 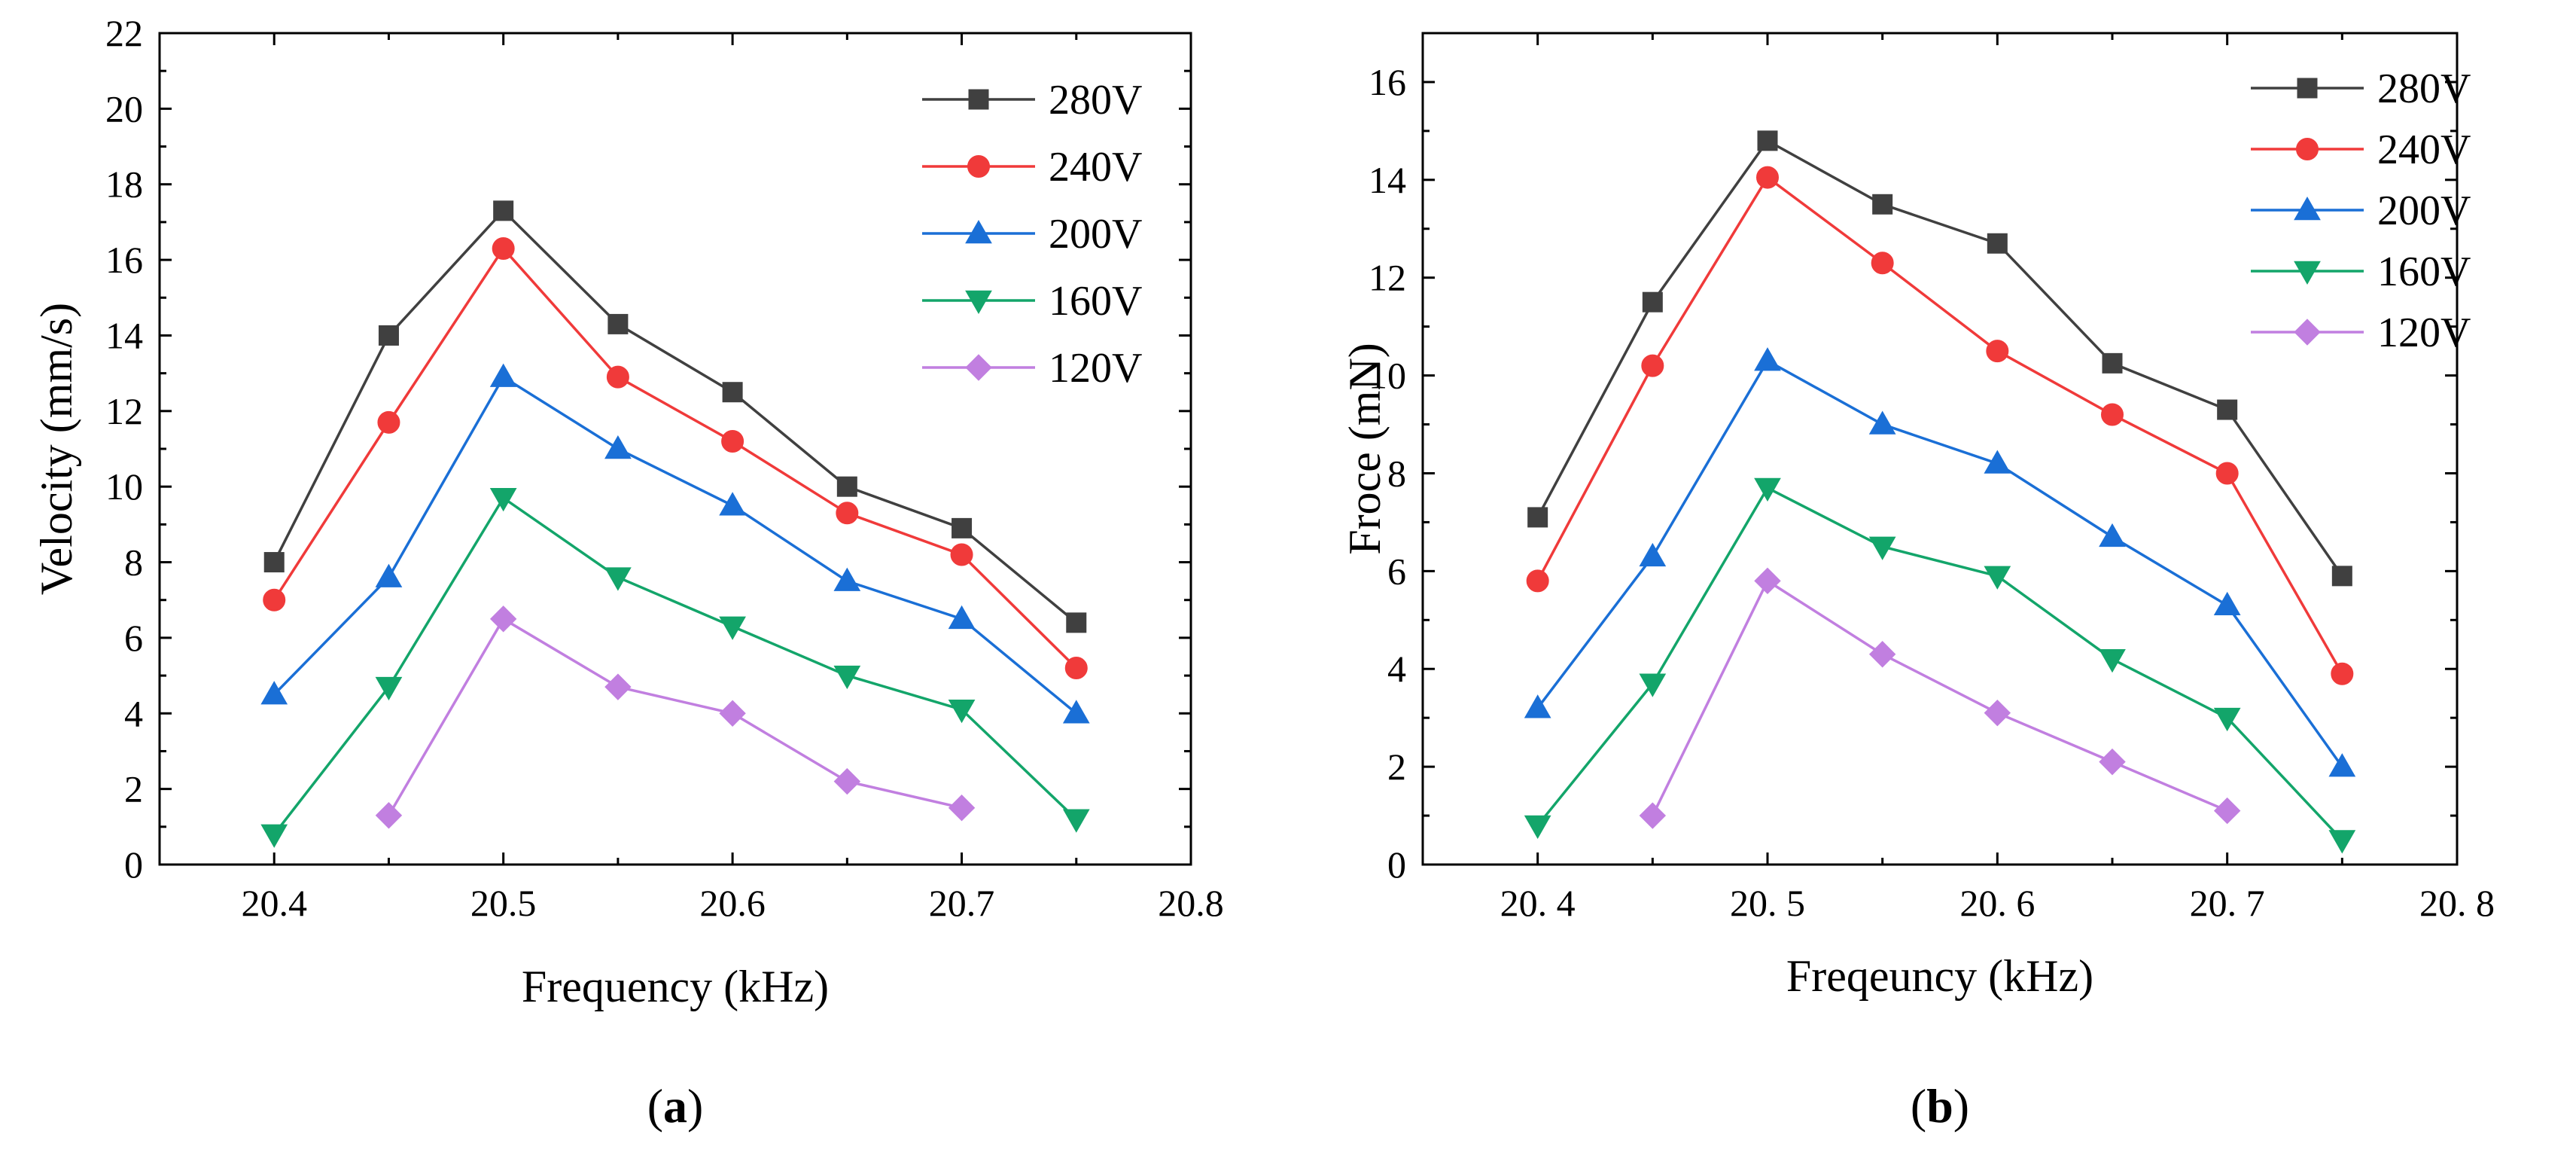 I want to click on x-tick-label: 20. 4, so click(x=1538, y=903).